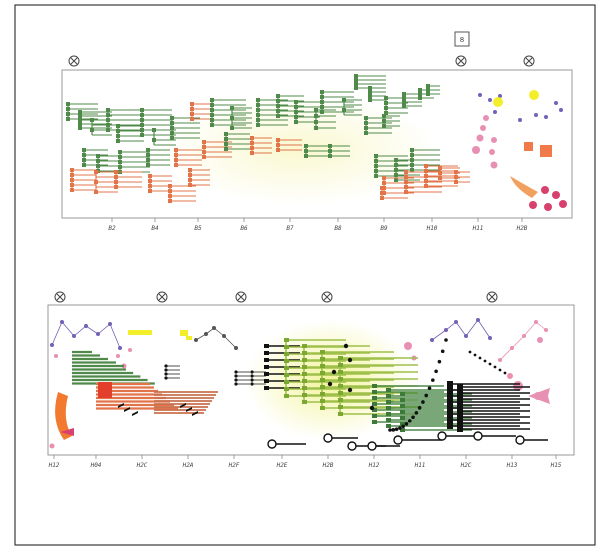  What do you see at coordinates (127, 409) in the screenshot?
I see `hatch-mark` at bounding box center [127, 409].